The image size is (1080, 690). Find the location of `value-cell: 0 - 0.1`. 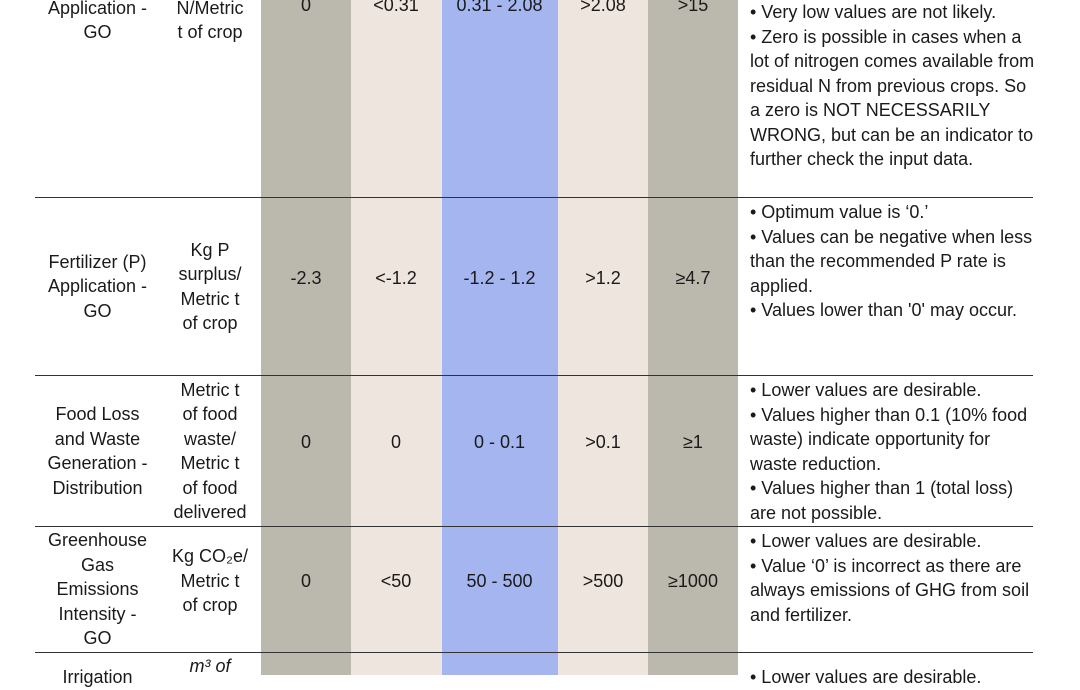

value-cell: 0 - 0.1 is located at coordinates (499, 441).